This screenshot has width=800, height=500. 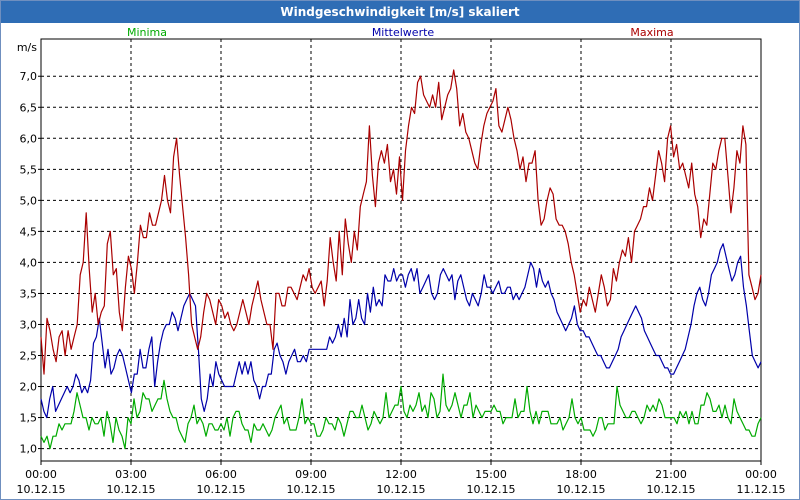 What do you see at coordinates (29, 387) in the screenshot?
I see `y-tick-label: 2,0` at bounding box center [29, 387].